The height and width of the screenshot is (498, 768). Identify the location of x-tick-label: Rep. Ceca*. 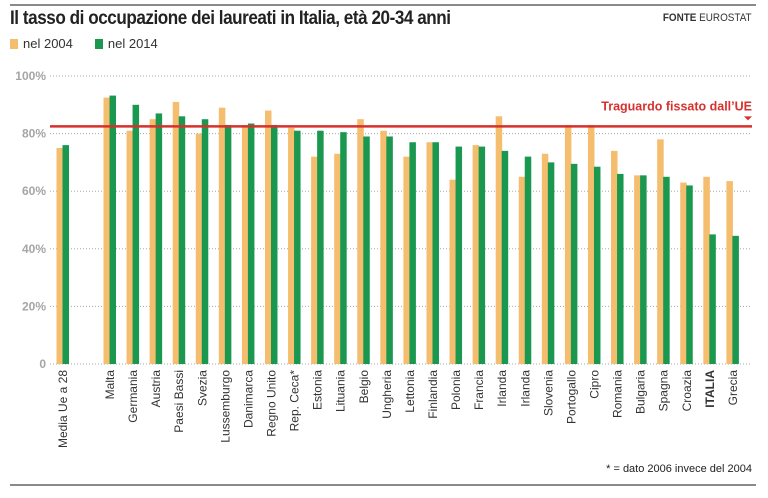
(295, 401).